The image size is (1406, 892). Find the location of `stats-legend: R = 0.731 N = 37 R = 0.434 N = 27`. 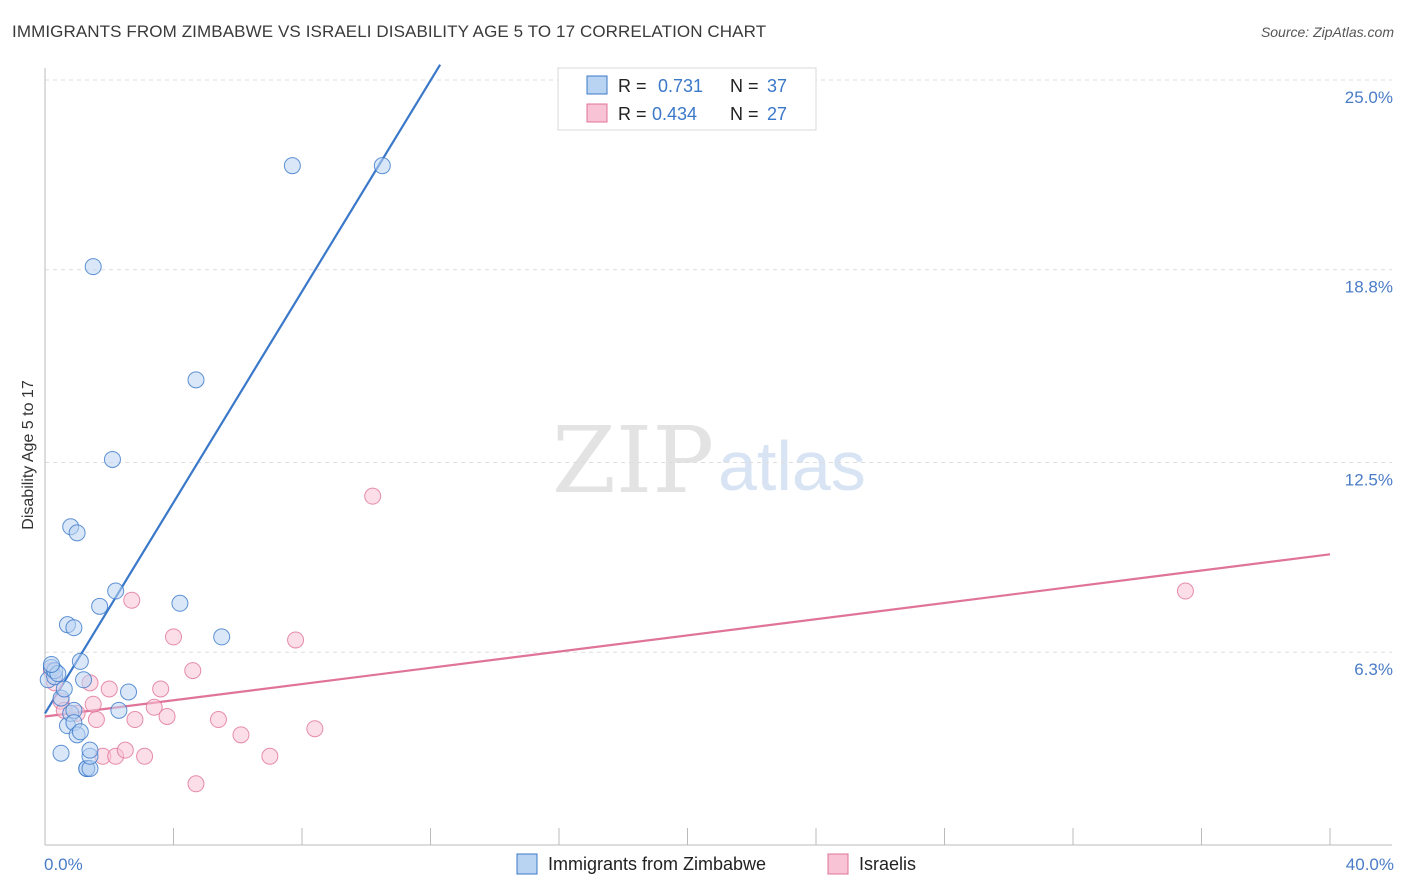

stats-legend: R = 0.731 N = 37 R = 0.434 N = 27 is located at coordinates (687, 99).